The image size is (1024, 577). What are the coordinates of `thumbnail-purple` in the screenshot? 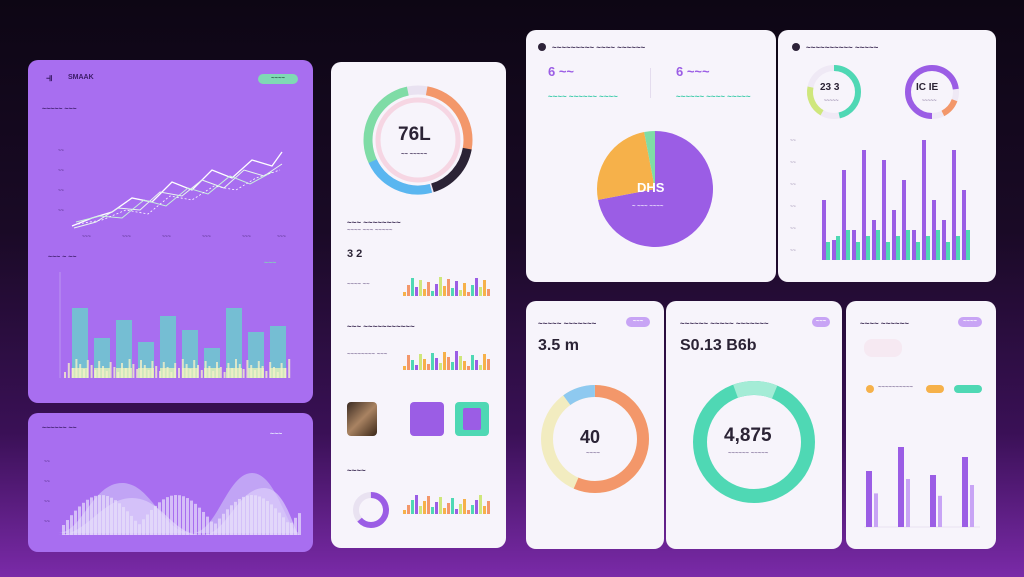 It's located at (427, 419).